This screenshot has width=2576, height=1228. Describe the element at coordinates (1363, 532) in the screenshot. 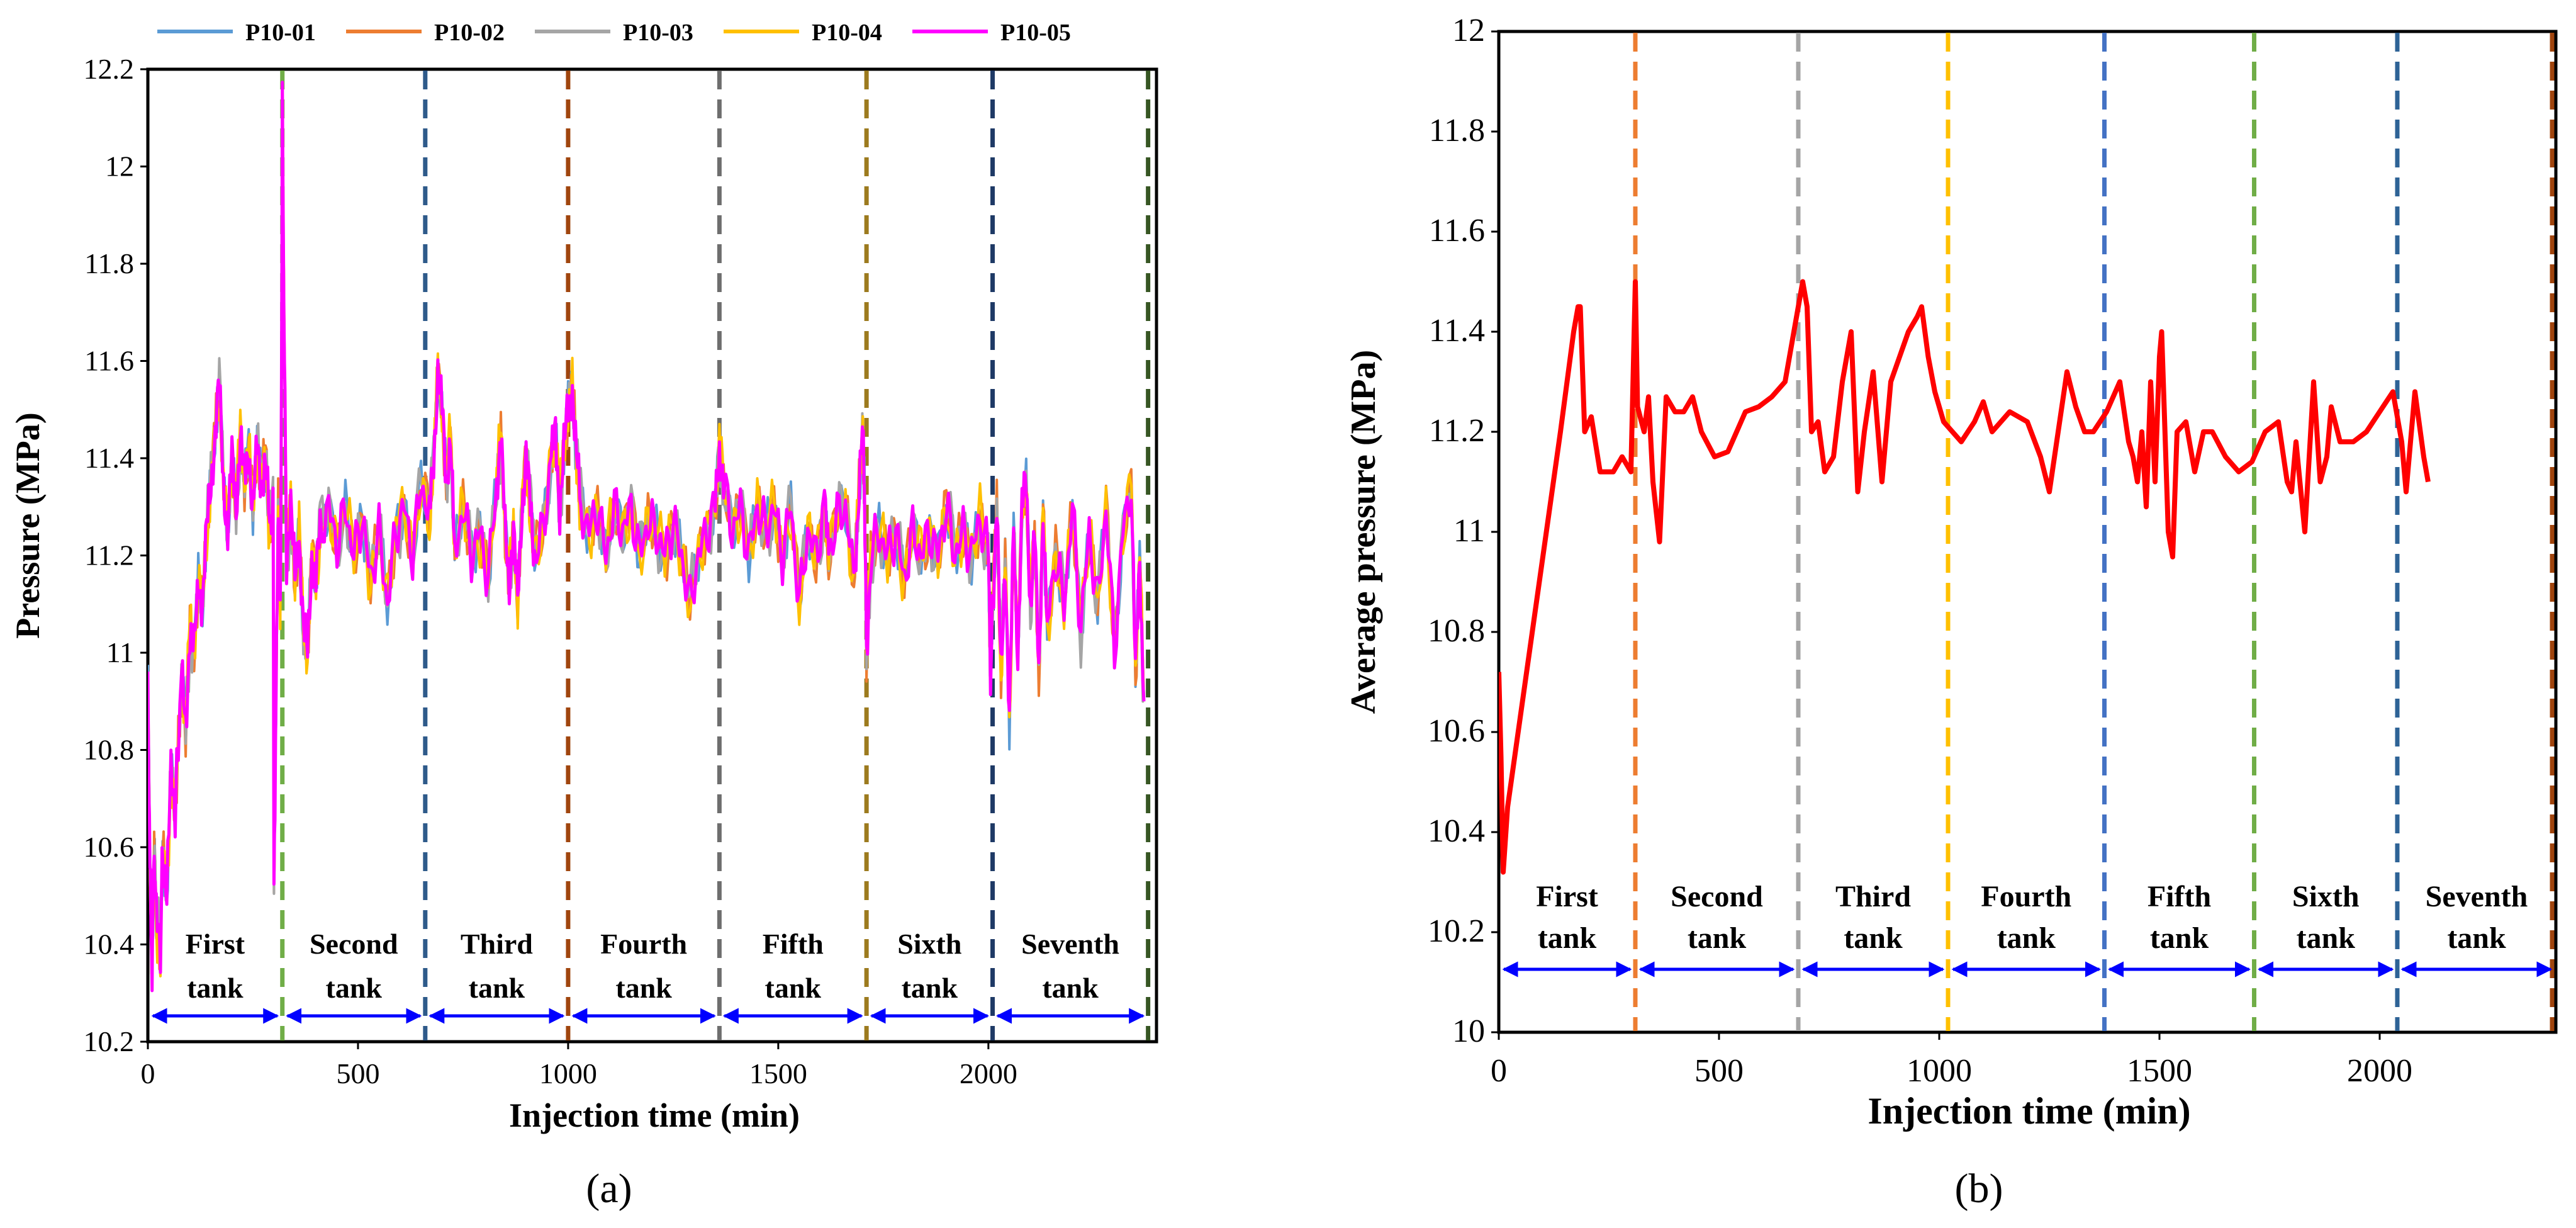

I see `y-axis-title-b: Average pressure (MPa)` at that location.